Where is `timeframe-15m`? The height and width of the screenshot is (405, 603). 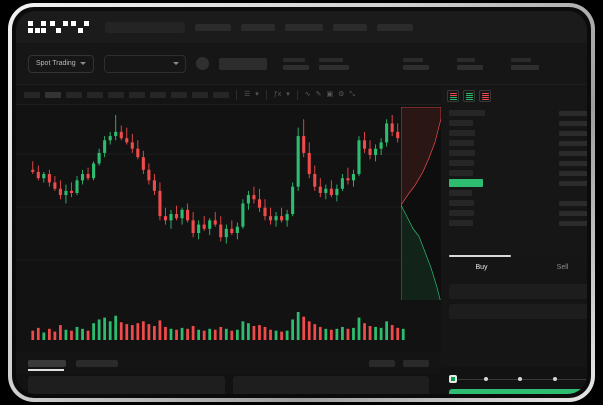
timeframe-15m is located at coordinates (74, 94).